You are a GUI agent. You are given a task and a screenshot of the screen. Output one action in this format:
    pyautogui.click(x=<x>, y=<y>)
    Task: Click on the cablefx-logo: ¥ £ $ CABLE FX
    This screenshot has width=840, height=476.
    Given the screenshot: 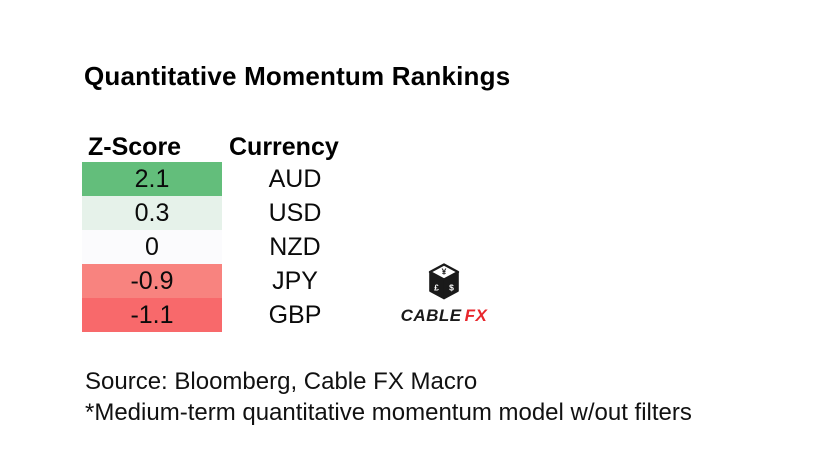 What is the action you would take?
    pyautogui.click(x=444, y=294)
    